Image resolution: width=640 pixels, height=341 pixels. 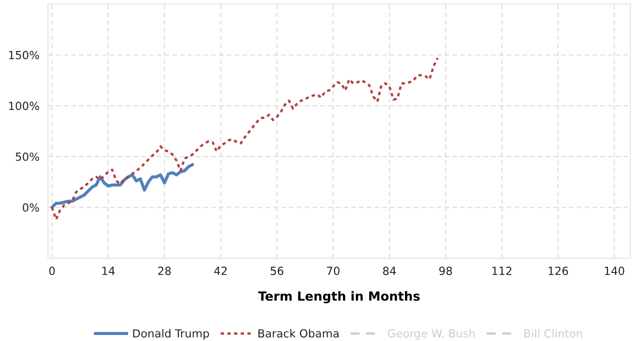 What do you see at coordinates (339, 297) in the screenshot?
I see `x-axis-title: Term Length in Months` at bounding box center [339, 297].